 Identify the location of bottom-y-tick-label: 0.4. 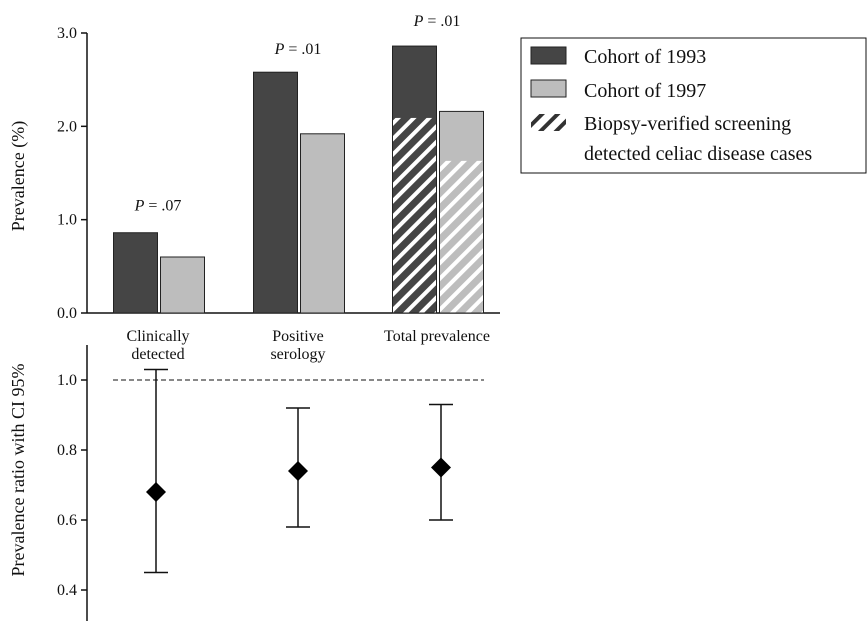
(67, 590).